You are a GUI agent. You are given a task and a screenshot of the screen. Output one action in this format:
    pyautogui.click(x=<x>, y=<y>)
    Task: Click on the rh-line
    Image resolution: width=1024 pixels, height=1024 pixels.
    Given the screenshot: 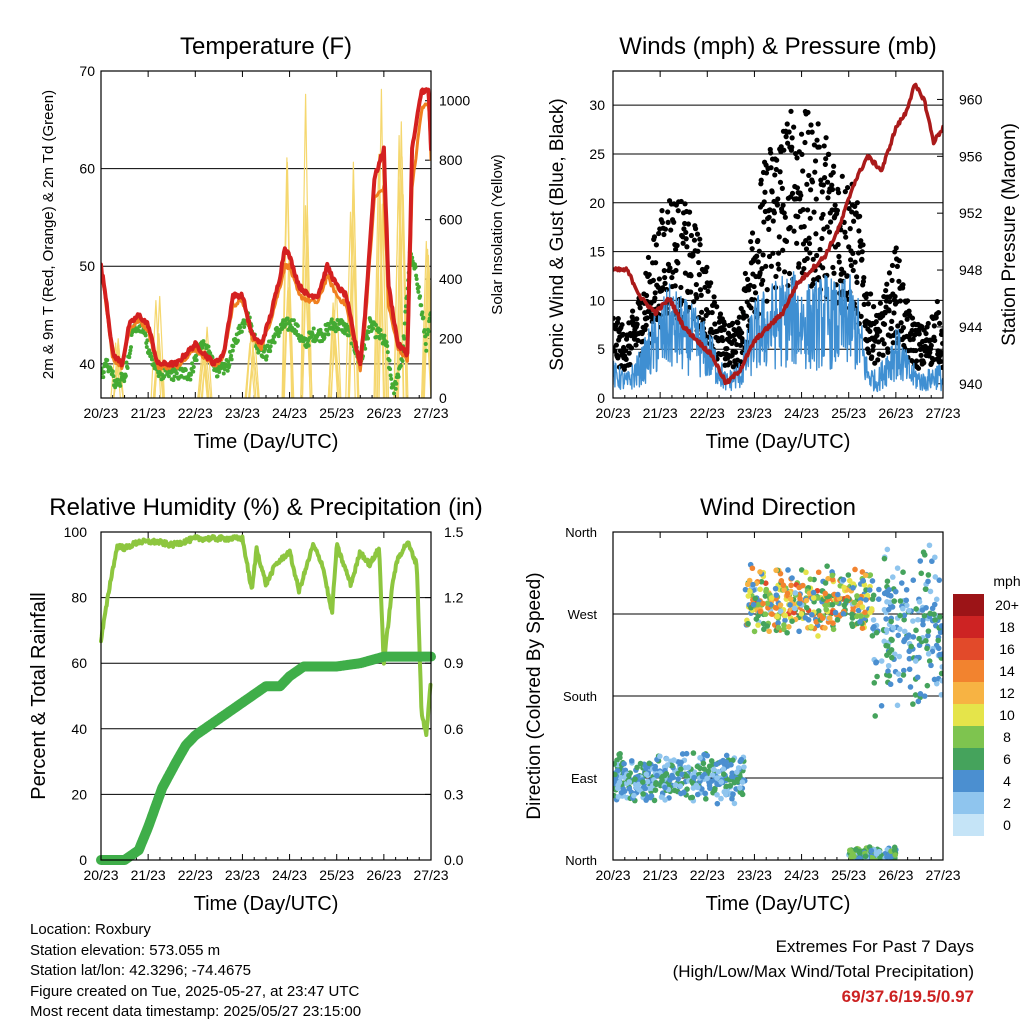 What is the action you would take?
    pyautogui.click(x=266, y=635)
    